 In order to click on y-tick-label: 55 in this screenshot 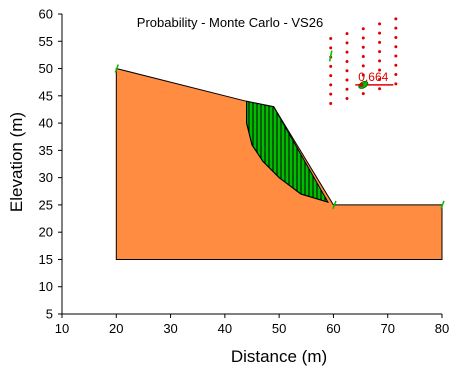, I will do `click(46, 41)`.